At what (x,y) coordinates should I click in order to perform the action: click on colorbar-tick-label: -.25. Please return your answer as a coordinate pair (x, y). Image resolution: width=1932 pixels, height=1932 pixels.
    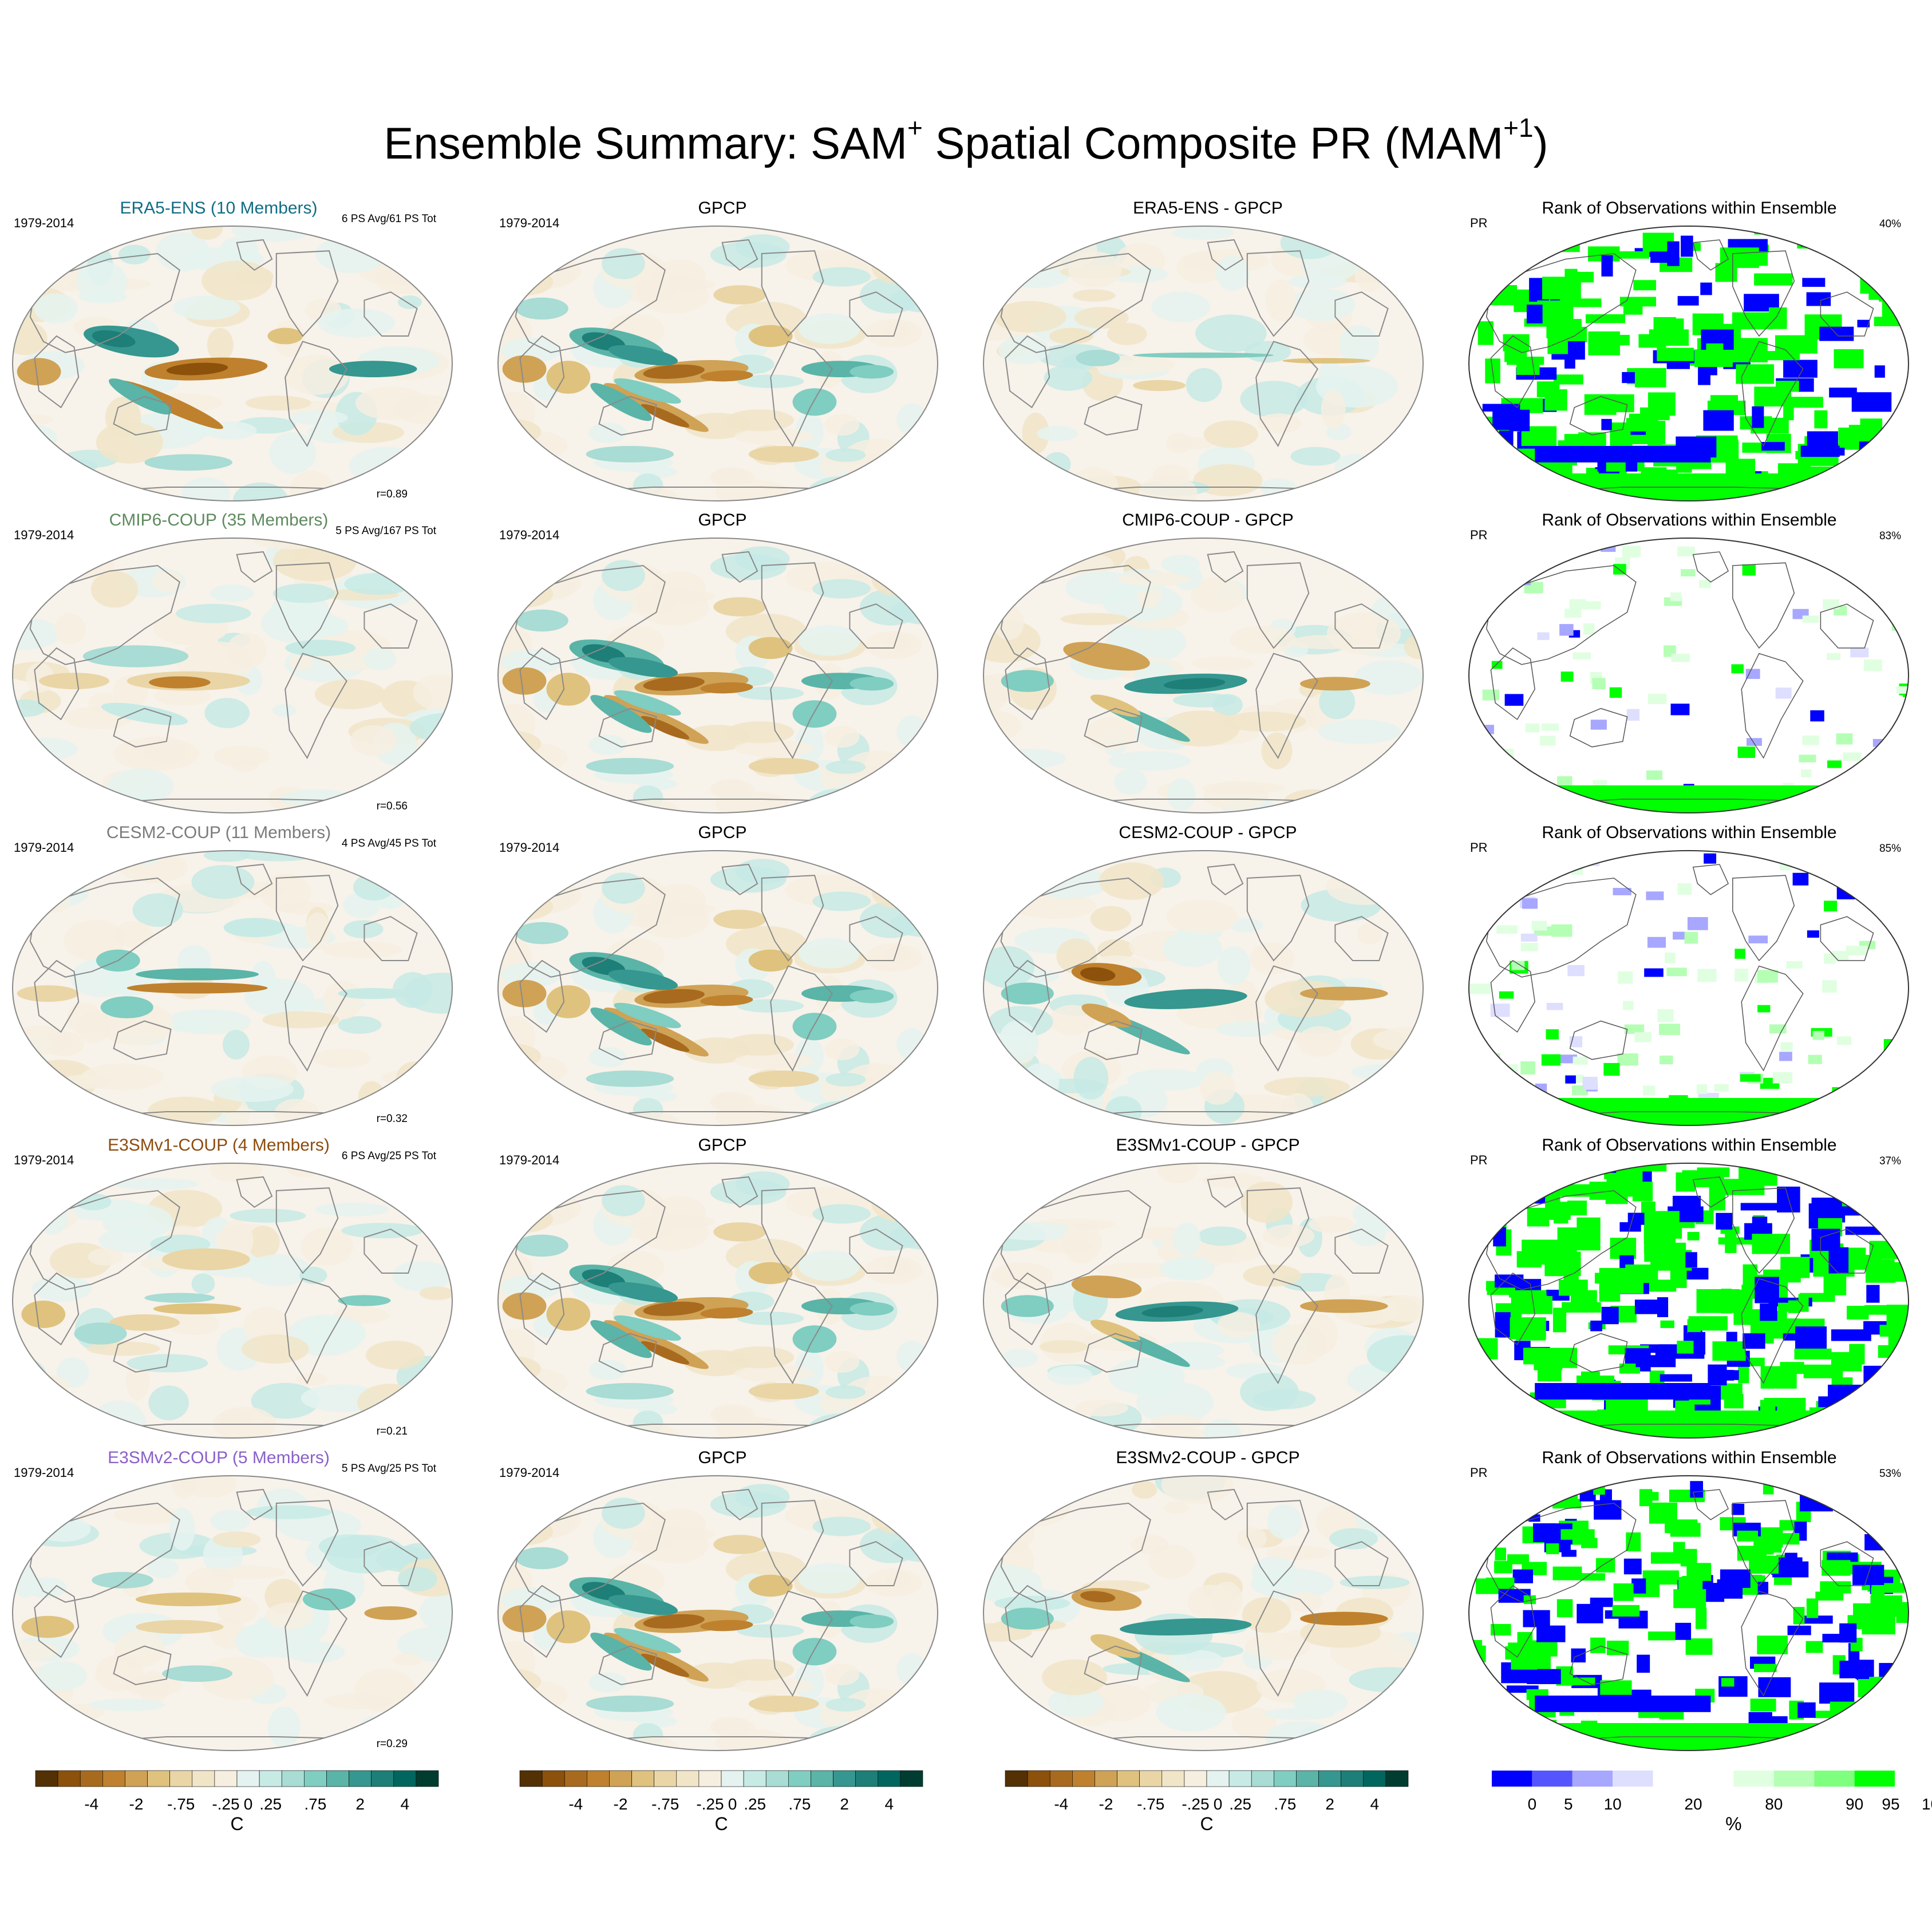
    Looking at the image, I should click on (1195, 1804).